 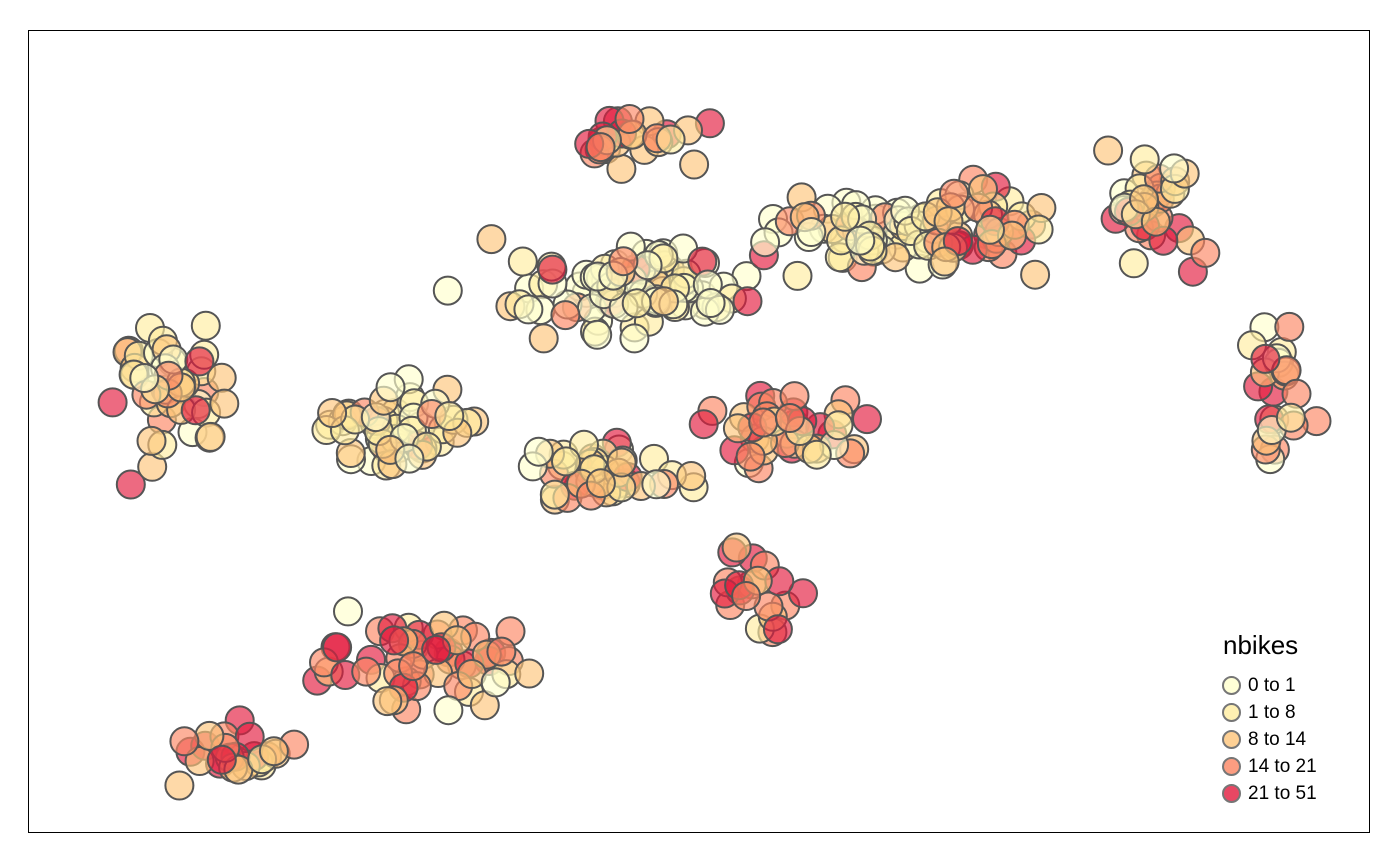 I want to click on legend-item: 21 to 51, so click(x=1292, y=793).